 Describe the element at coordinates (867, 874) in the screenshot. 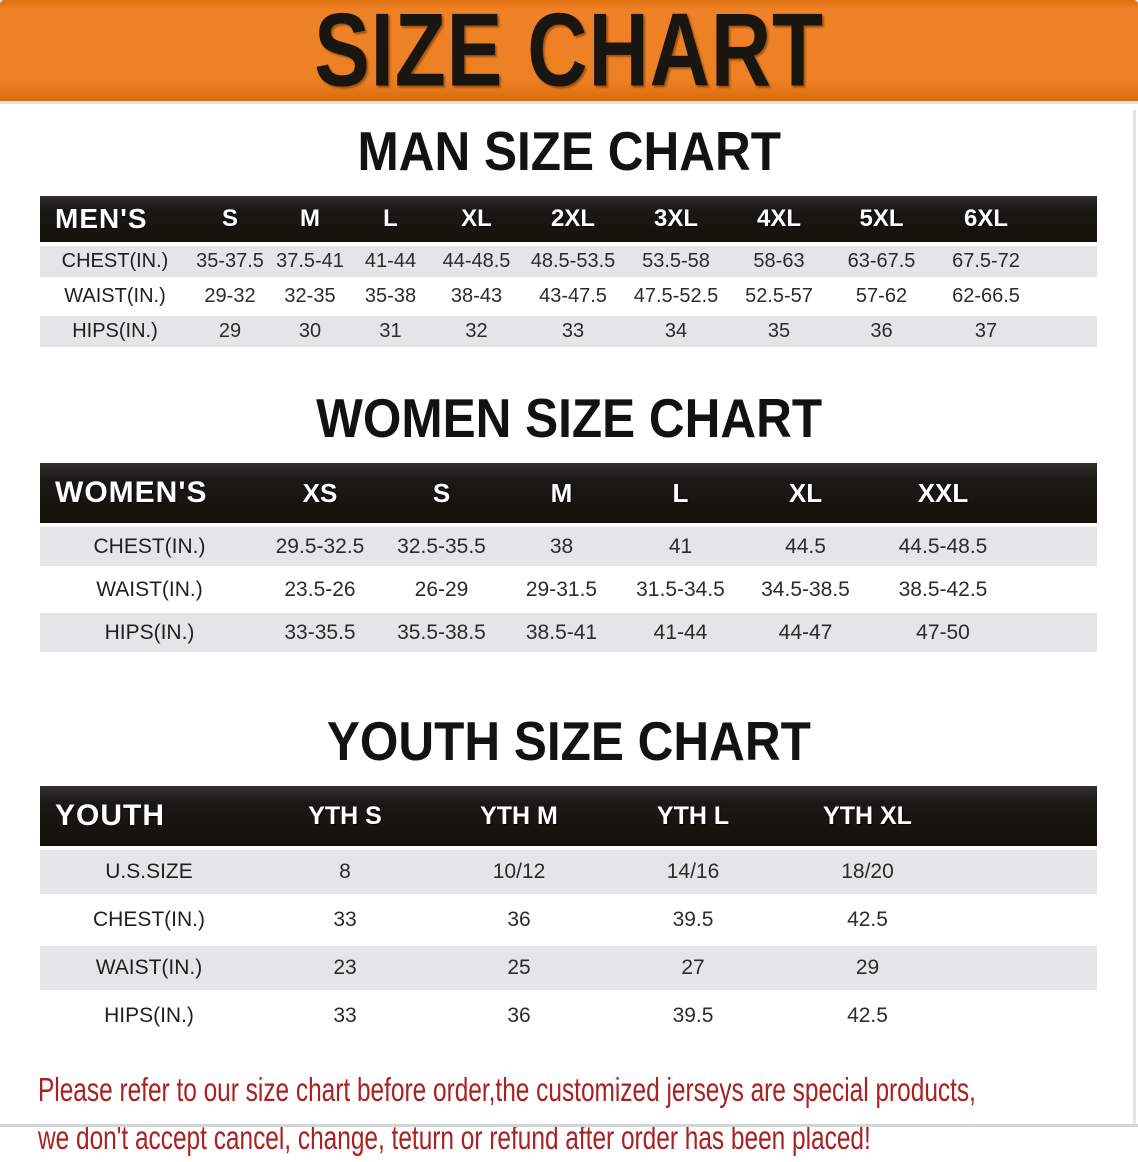

I see `measurement-value: 18/20` at that location.